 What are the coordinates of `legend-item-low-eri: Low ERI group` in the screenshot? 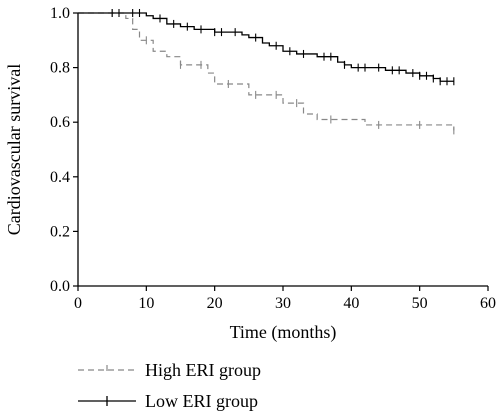 It's located at (168, 401).